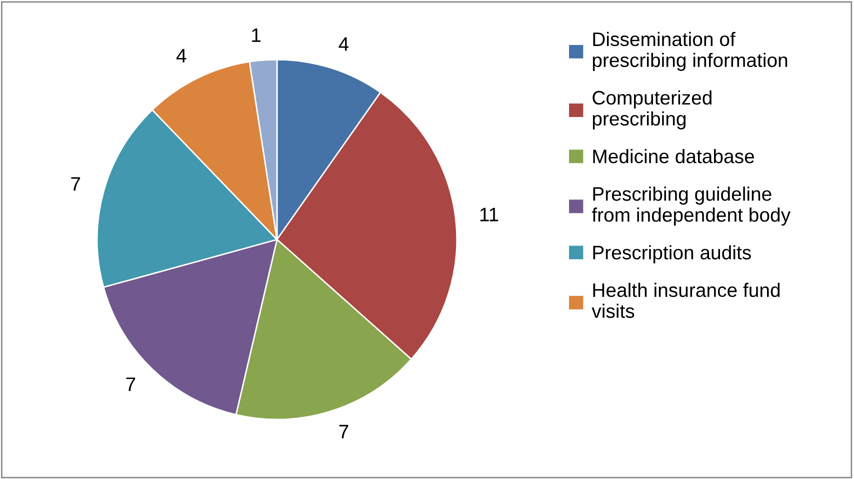 The image size is (854, 479). I want to click on legend-label: Health insurance fund visits, so click(686, 300).